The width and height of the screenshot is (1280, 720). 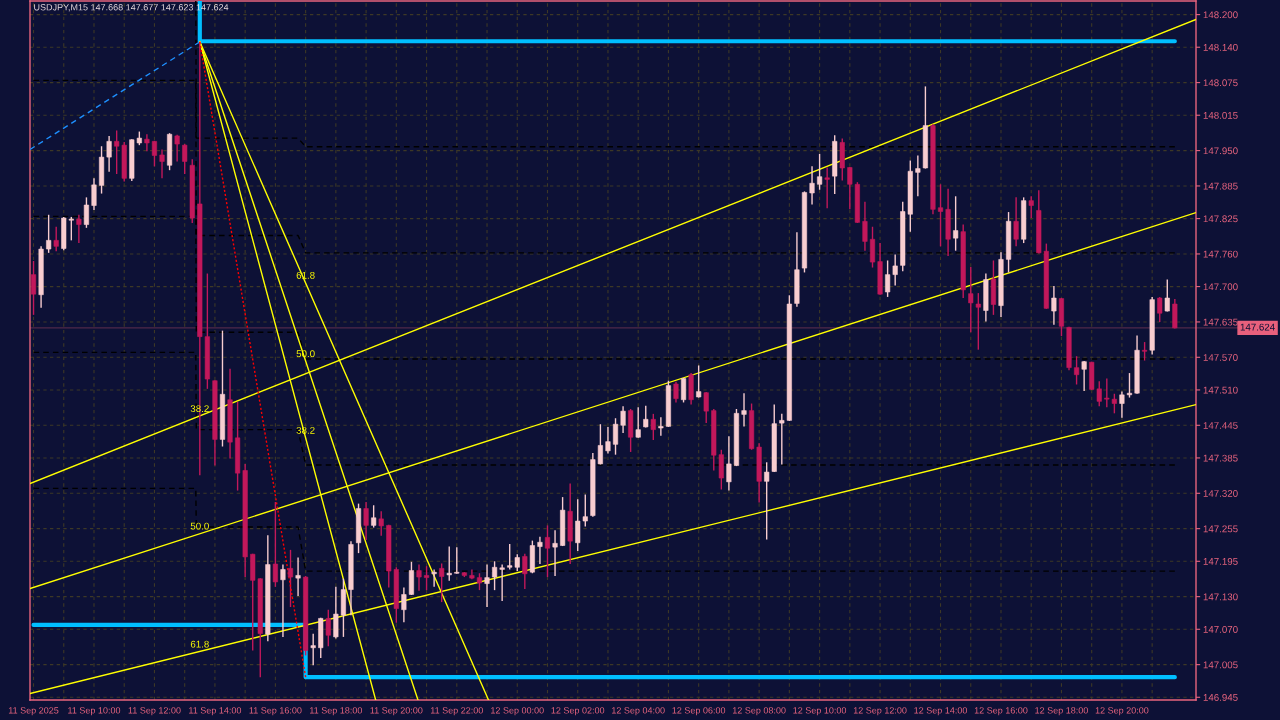 I want to click on x-tick-label: 12 Sep 20:00, so click(x=1122, y=711).